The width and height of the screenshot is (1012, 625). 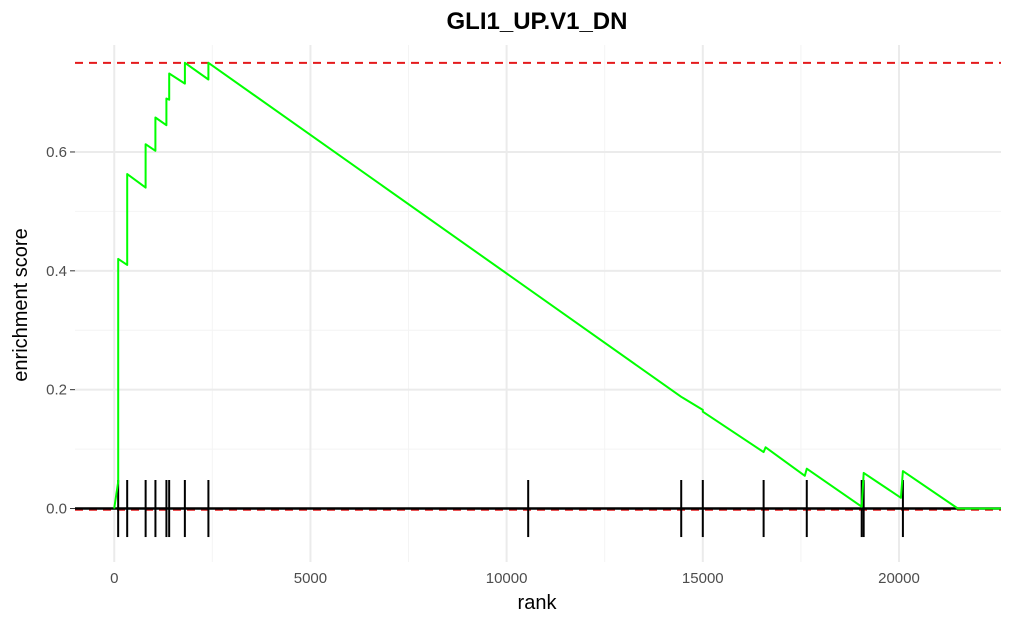 I want to click on y-tick-label: 0.4, so click(x=56, y=271).